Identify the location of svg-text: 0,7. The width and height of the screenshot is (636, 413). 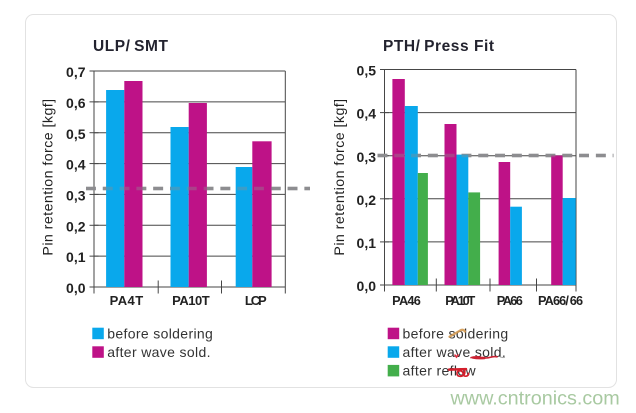
(76, 72).